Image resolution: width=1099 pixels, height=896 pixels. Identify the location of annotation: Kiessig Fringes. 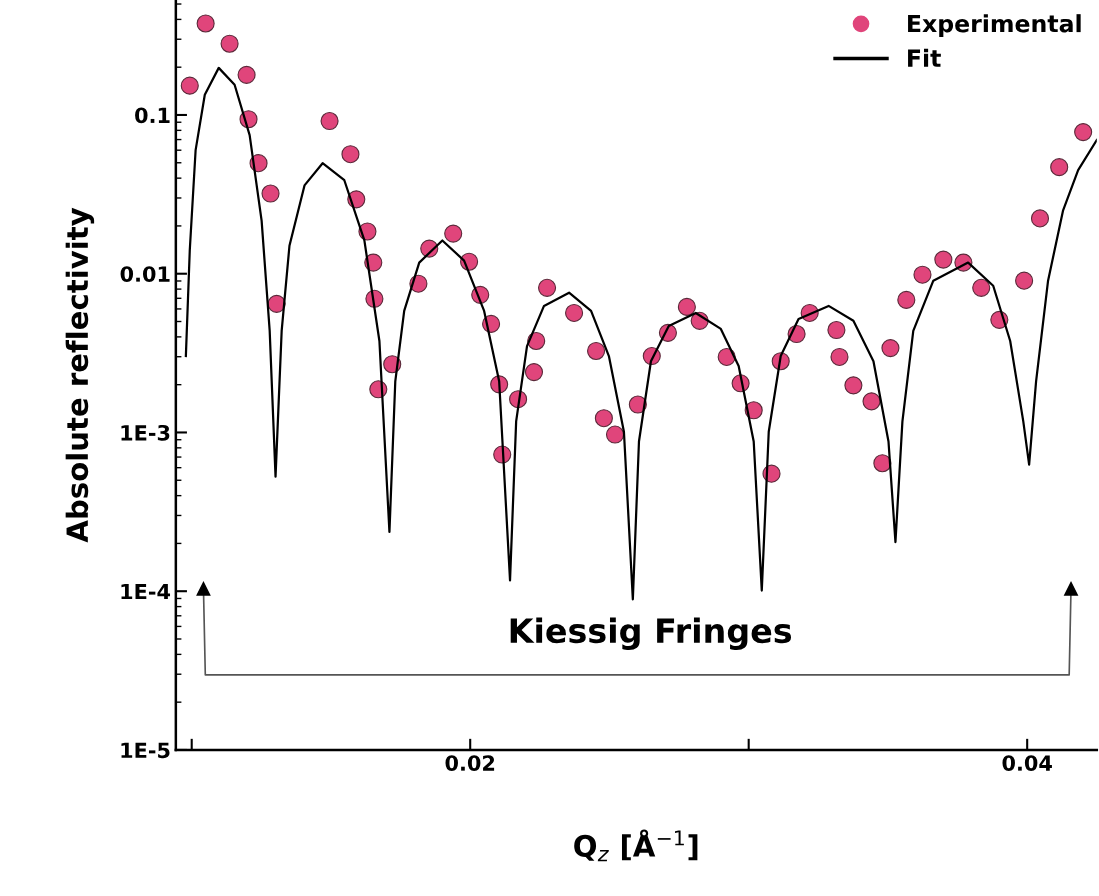
(651, 633).